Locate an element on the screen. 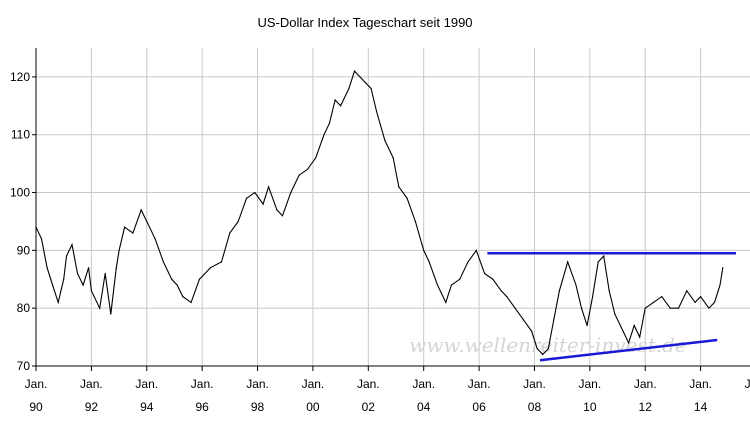 This screenshot has width=750, height=422. x-tick-label-year: 90 is located at coordinates (36, 407).